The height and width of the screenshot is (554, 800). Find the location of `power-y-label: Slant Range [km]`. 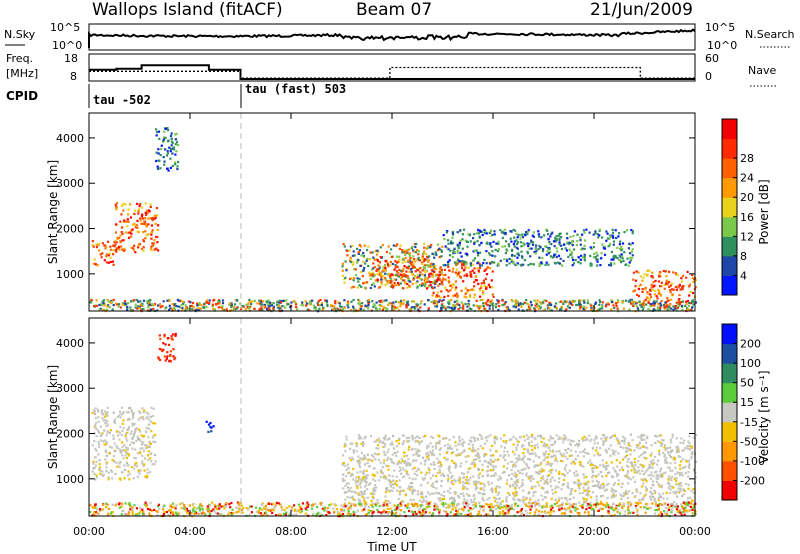

power-y-label: Slant Range [km] is located at coordinates (53, 212).